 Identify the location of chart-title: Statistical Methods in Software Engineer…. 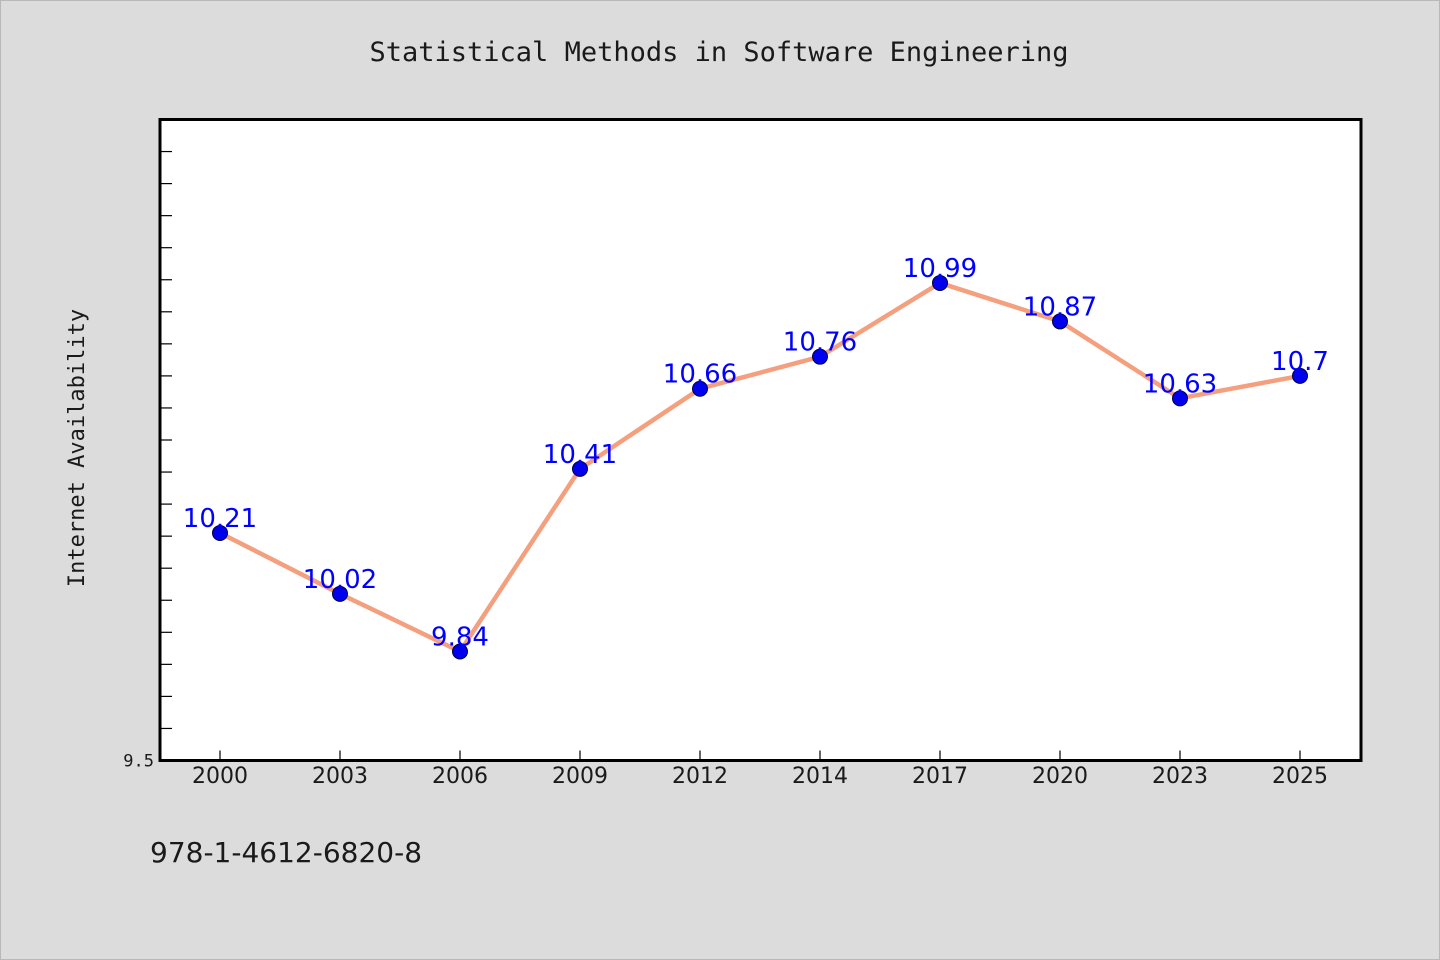
(719, 52).